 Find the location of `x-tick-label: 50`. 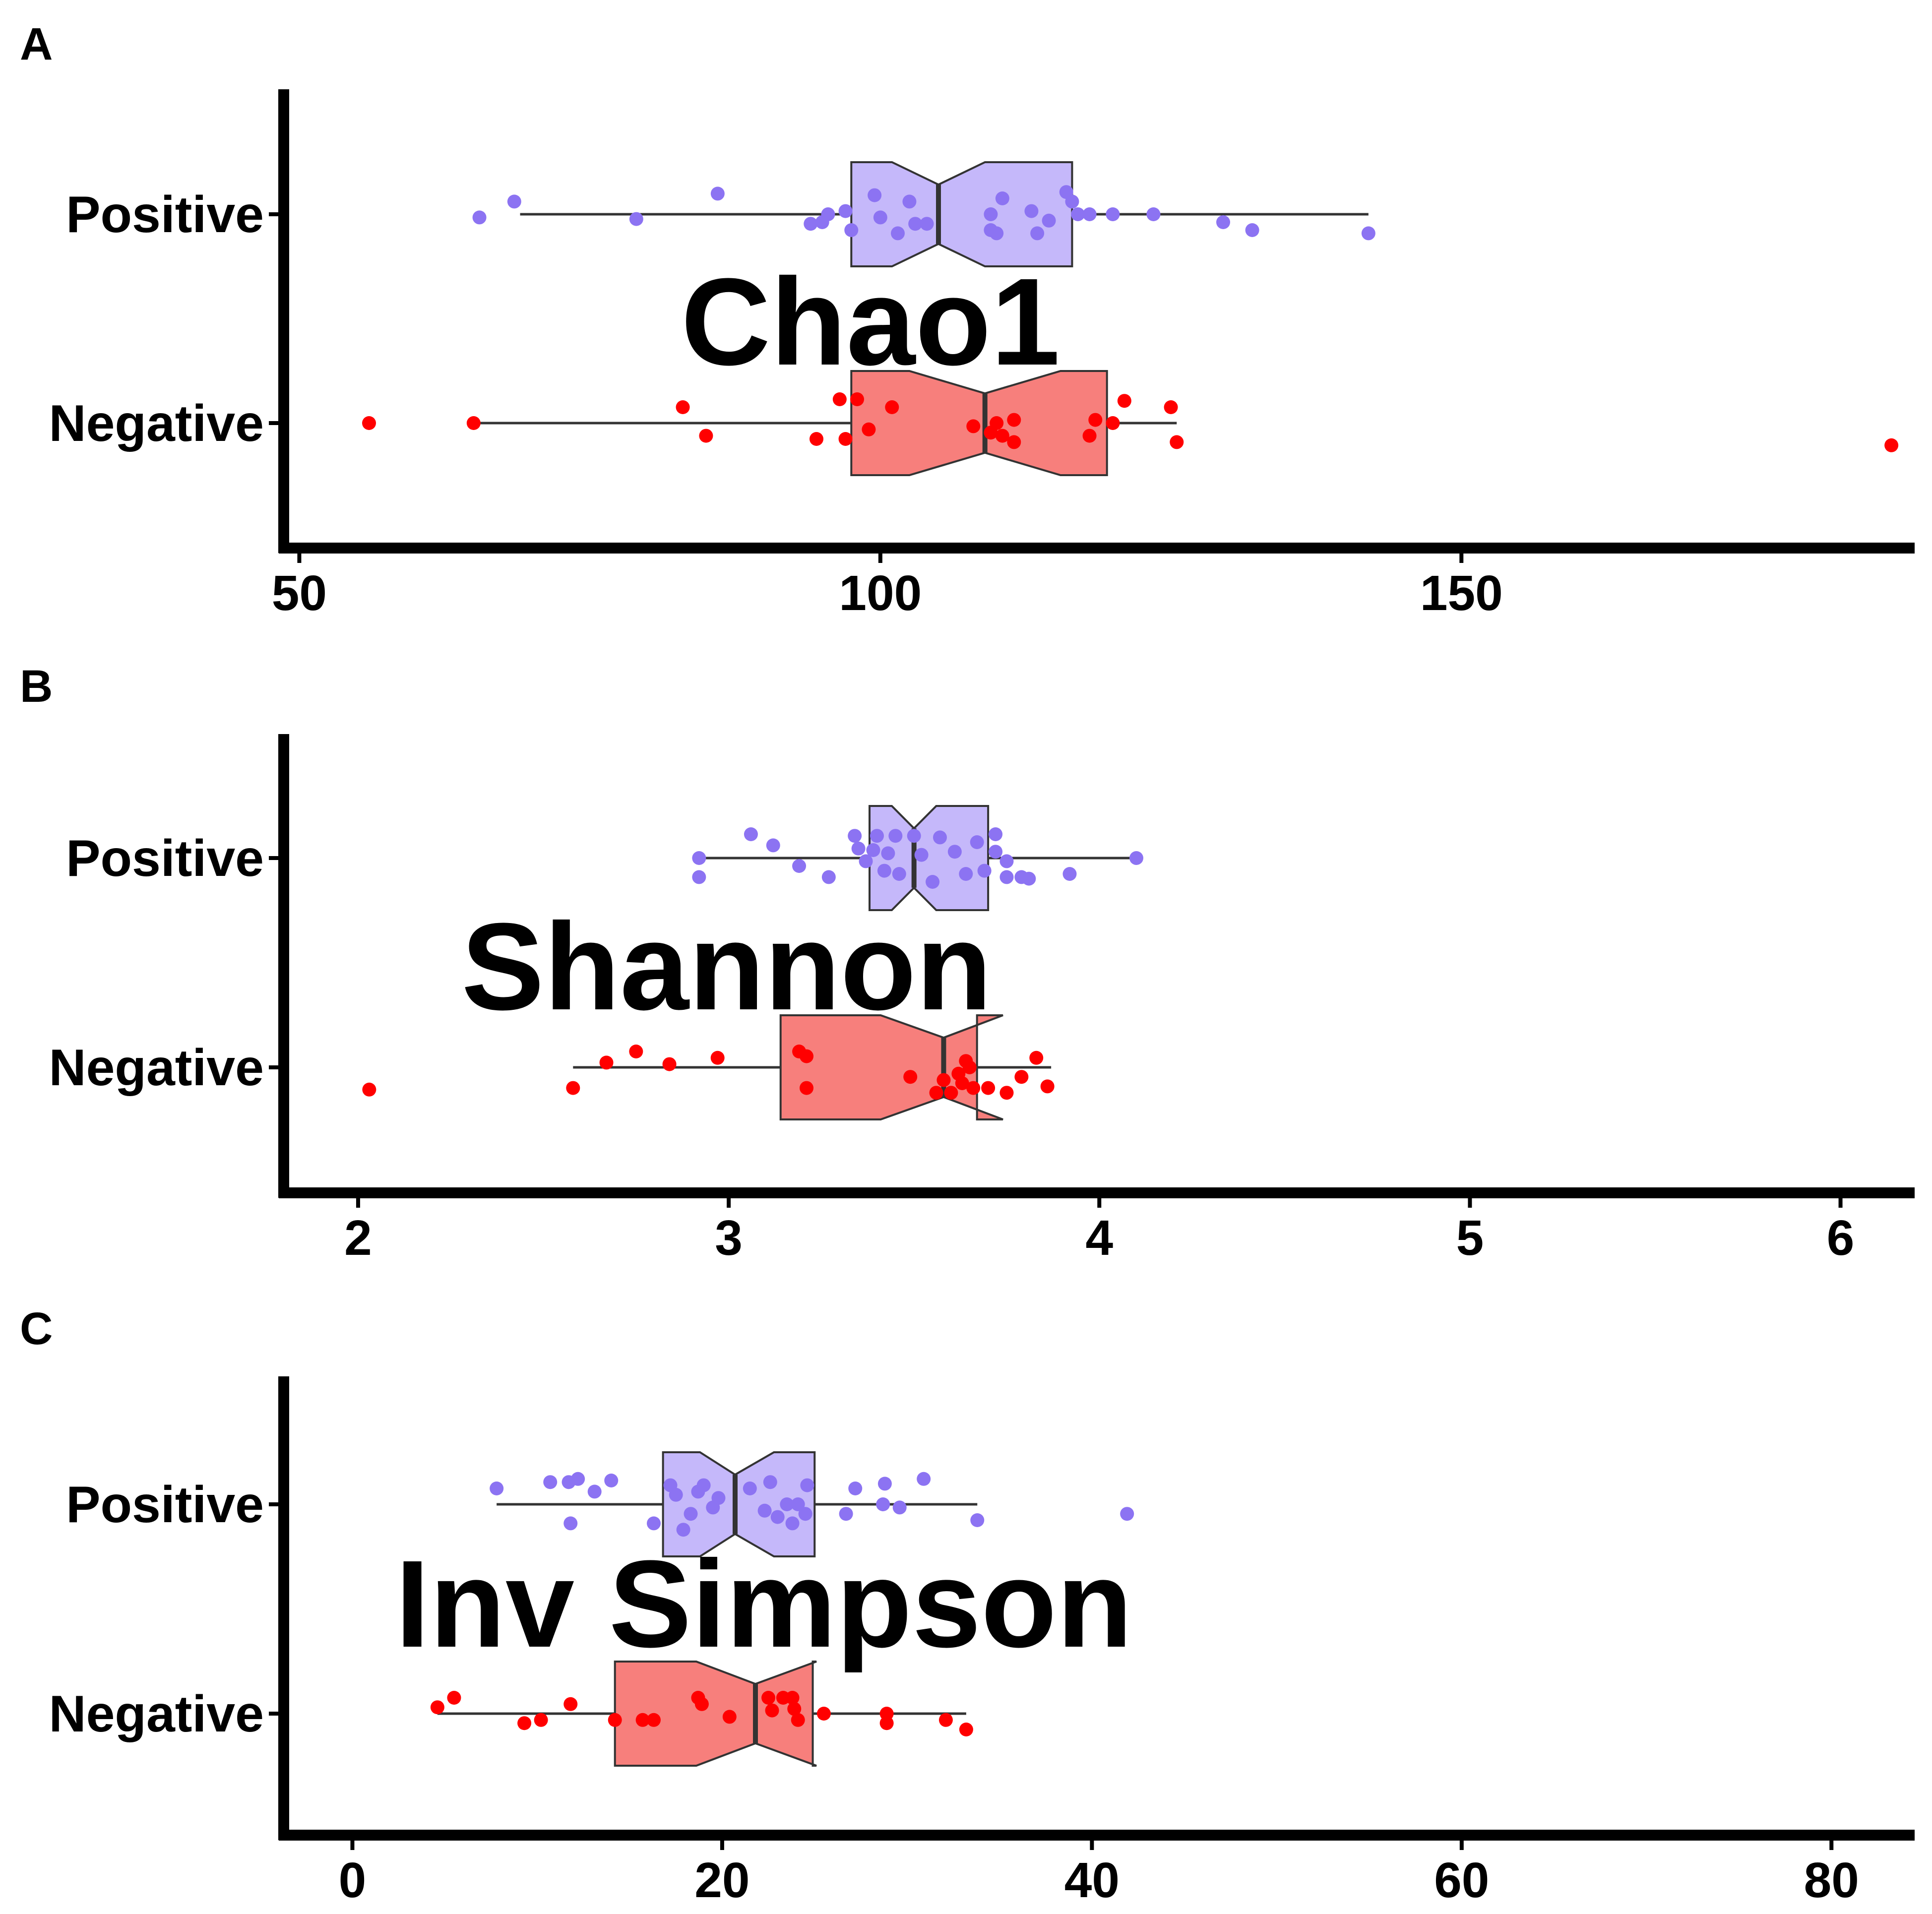

x-tick-label: 50 is located at coordinates (299, 593).